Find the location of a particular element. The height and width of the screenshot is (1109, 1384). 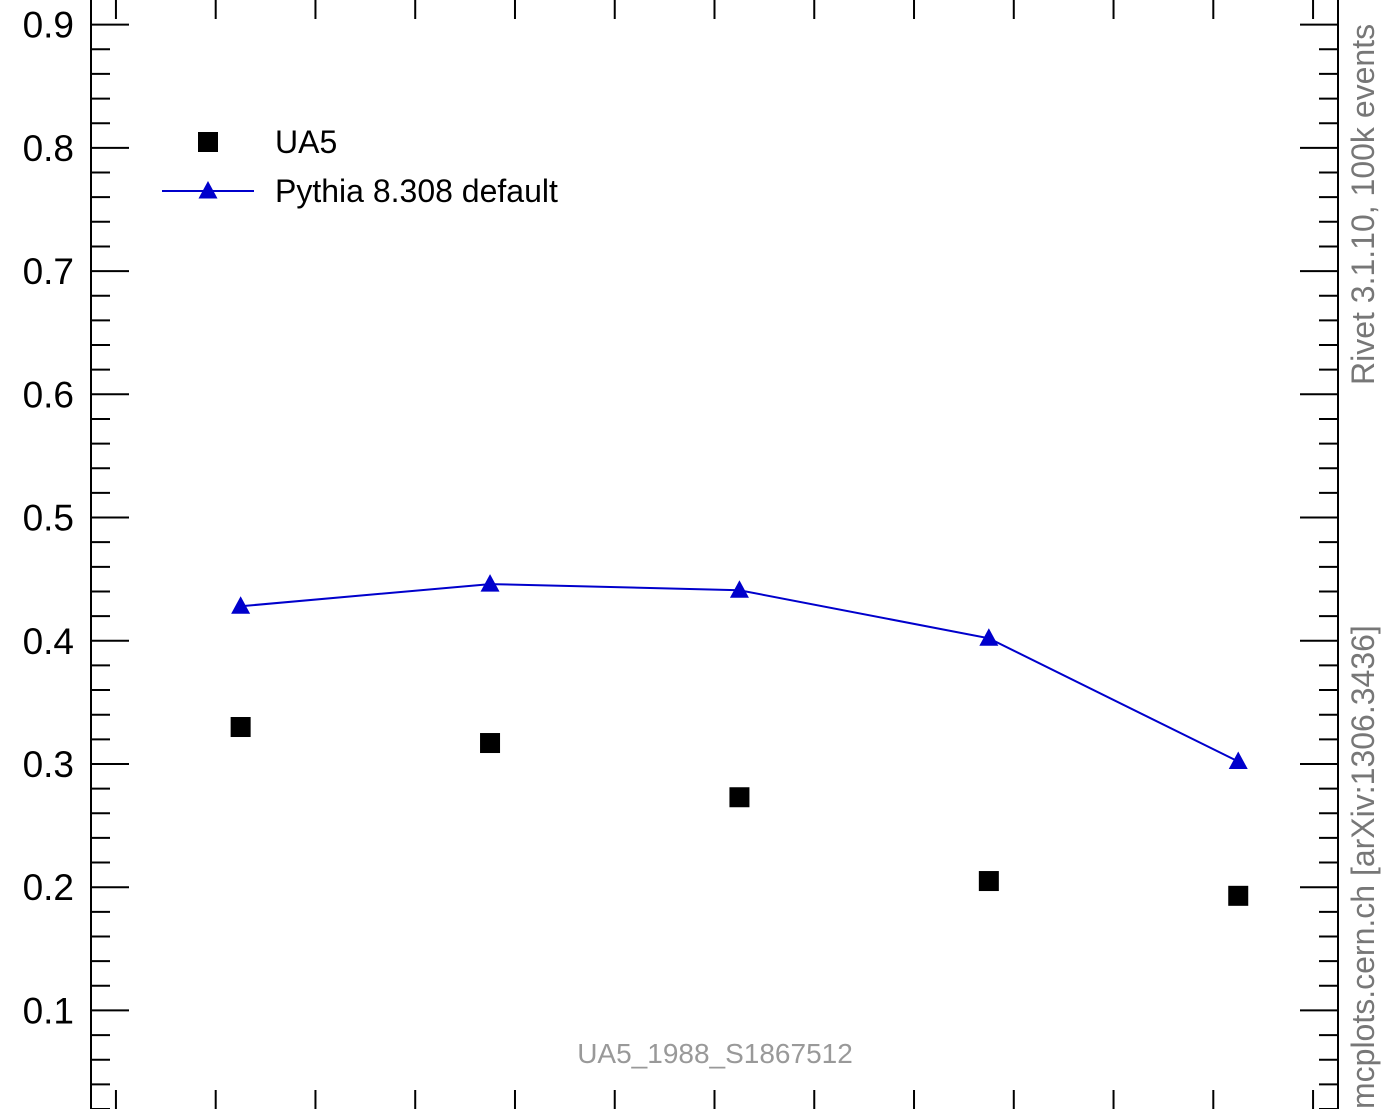

pythia-8-308-default-line is located at coordinates (739, 673).